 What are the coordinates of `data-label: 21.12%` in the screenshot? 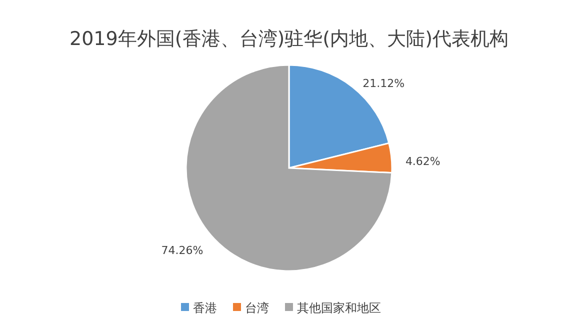 It's located at (383, 83).